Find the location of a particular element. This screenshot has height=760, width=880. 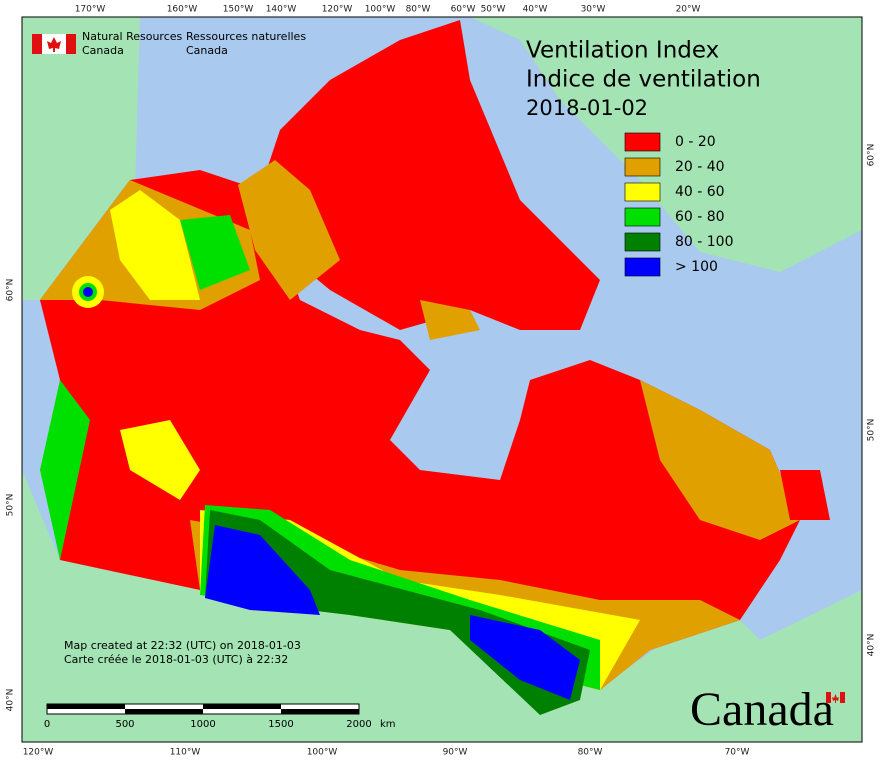

graticule-label: 140°W is located at coordinates (281, 10).